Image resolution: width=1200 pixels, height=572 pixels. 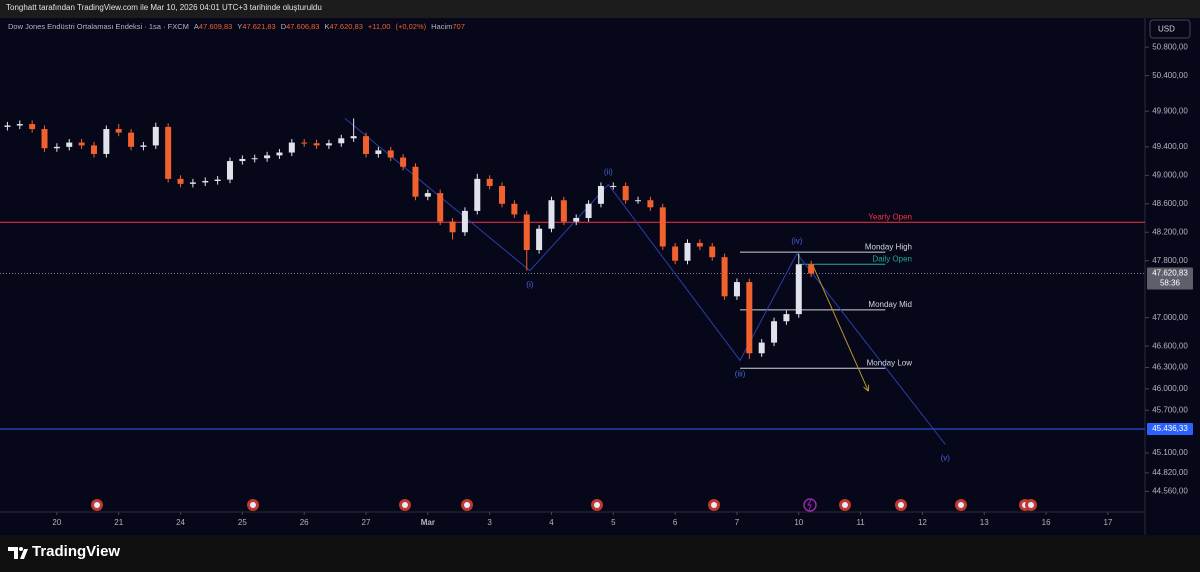 What do you see at coordinates (1170, 46) in the screenshot?
I see `y-tick-label: 50.800,00` at bounding box center [1170, 46].